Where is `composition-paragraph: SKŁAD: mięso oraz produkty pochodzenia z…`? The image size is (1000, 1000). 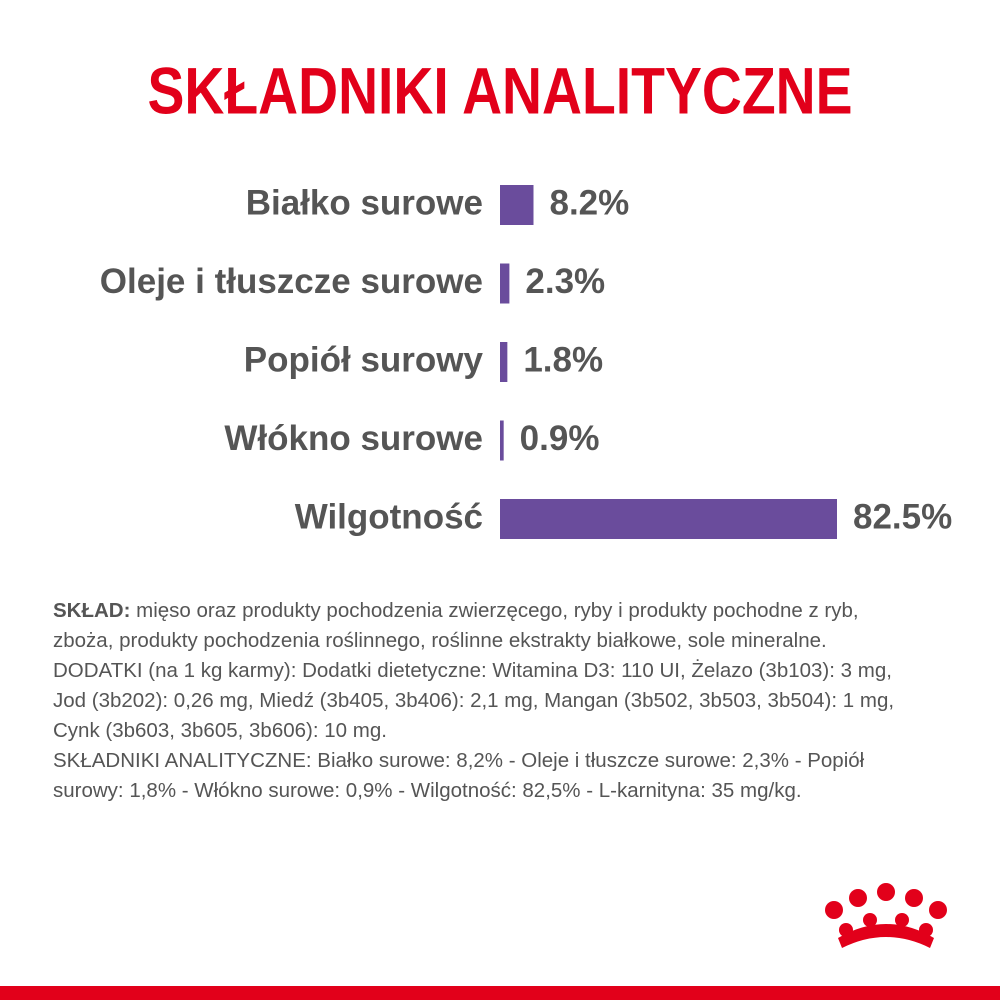
composition-paragraph: SKŁAD: mięso oraz produkty pochodzenia z… is located at coordinates (483, 626).